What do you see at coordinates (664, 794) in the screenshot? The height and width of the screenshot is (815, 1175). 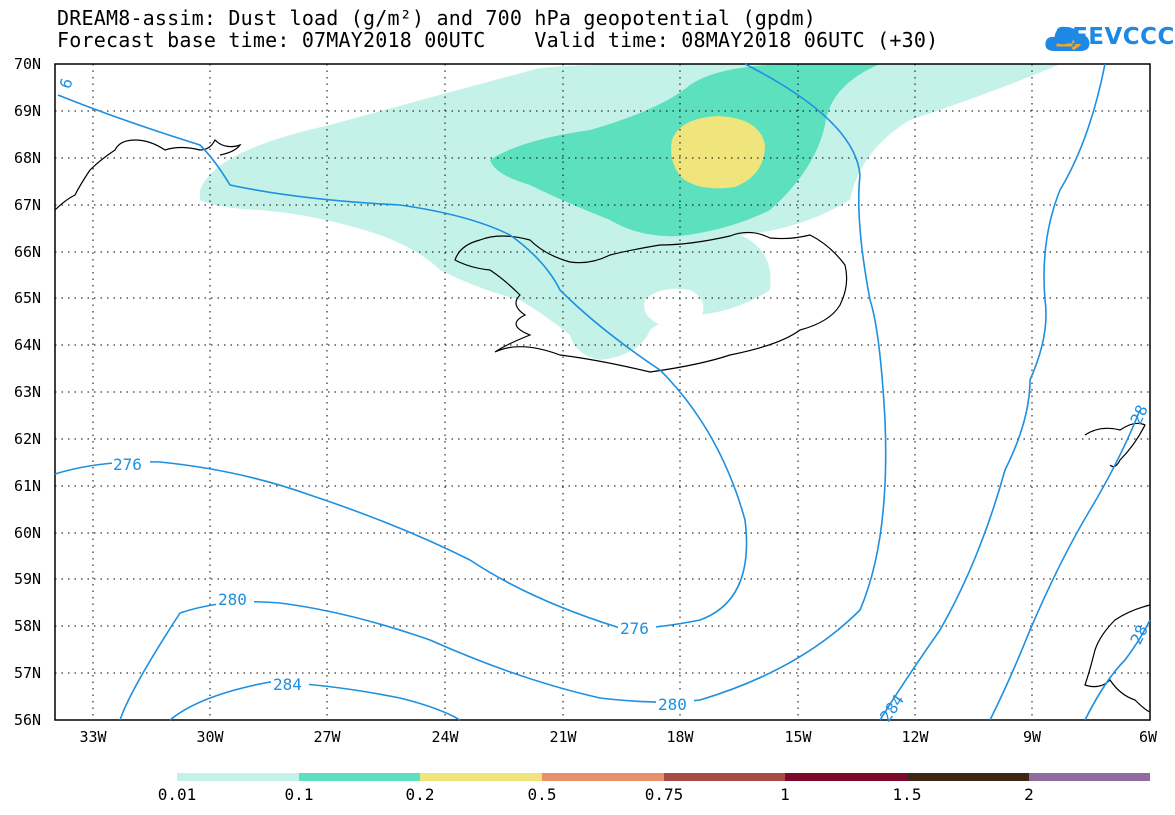 I see `colorbar-label: 0.75` at bounding box center [664, 794].